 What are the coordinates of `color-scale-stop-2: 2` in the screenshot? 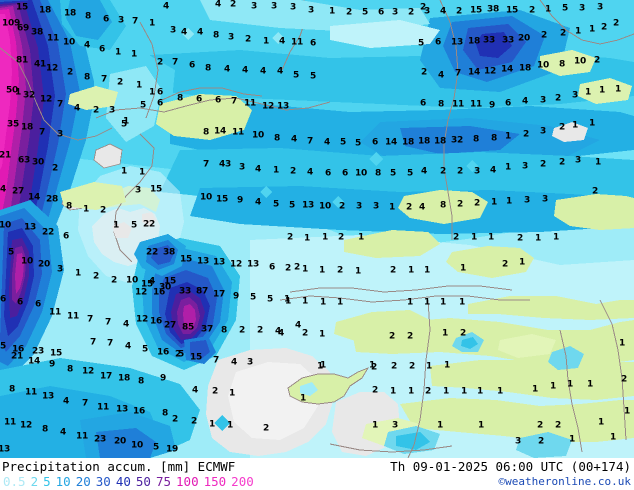 It's located at (34, 481).